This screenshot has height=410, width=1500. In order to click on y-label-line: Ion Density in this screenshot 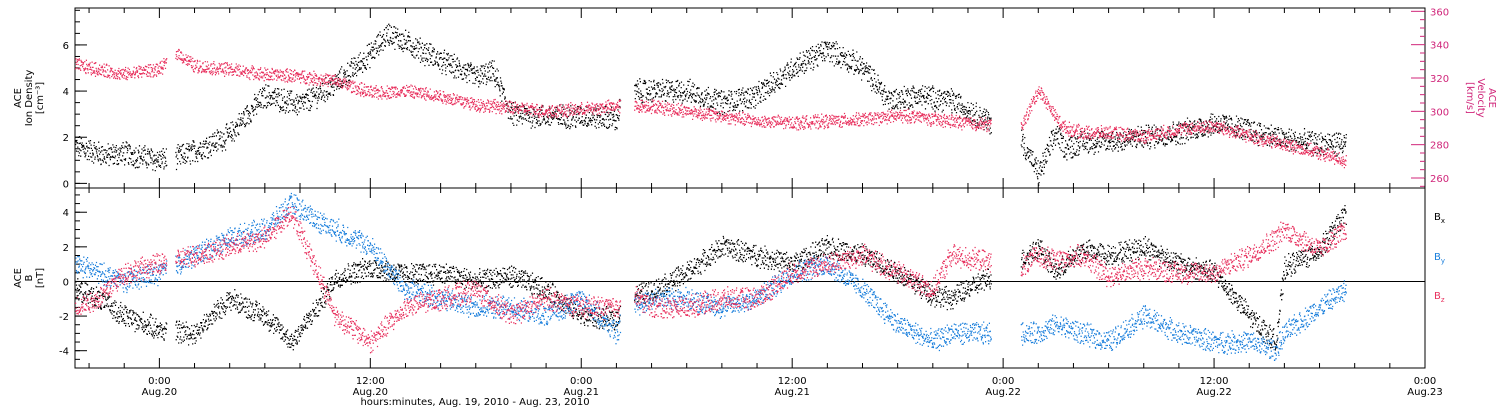, I will do `click(29, 98)`.